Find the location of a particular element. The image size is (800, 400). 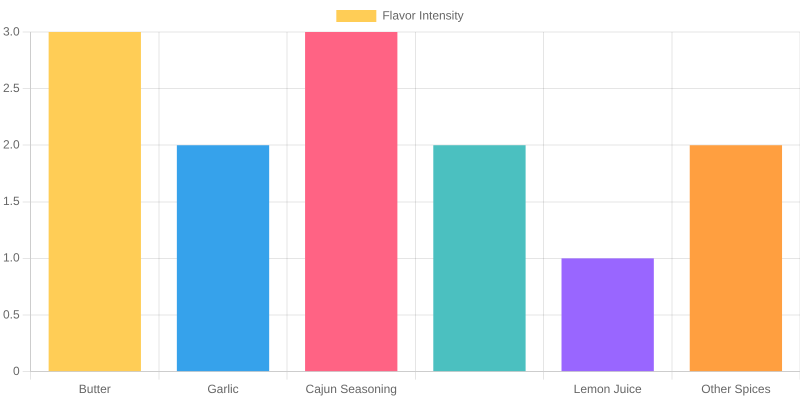

x-tick-label: Cajun Seasoning is located at coordinates (351, 389).